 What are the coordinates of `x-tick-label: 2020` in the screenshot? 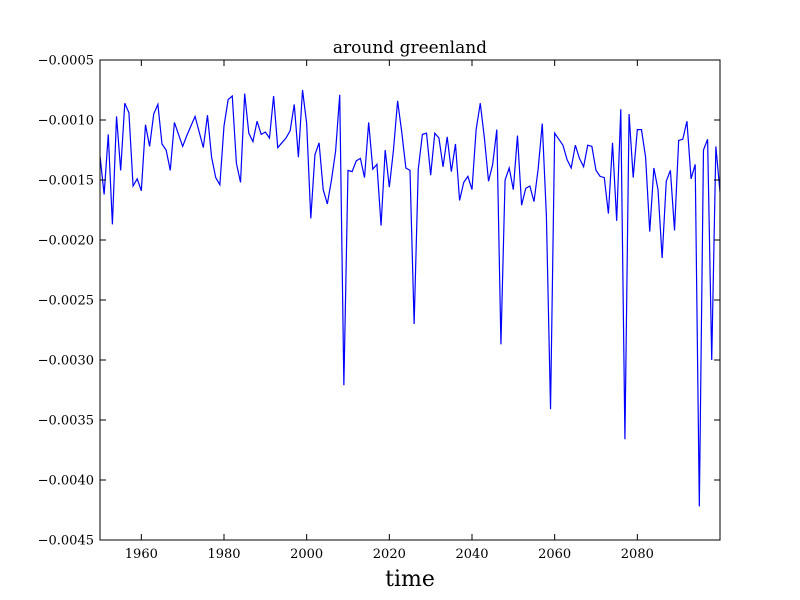 It's located at (389, 554).